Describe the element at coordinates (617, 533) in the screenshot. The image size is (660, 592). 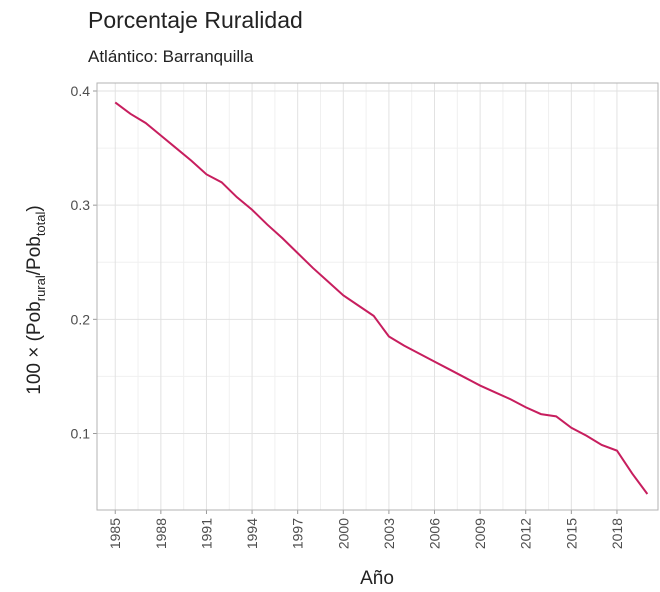
I see `x-tick-label: 2018` at that location.